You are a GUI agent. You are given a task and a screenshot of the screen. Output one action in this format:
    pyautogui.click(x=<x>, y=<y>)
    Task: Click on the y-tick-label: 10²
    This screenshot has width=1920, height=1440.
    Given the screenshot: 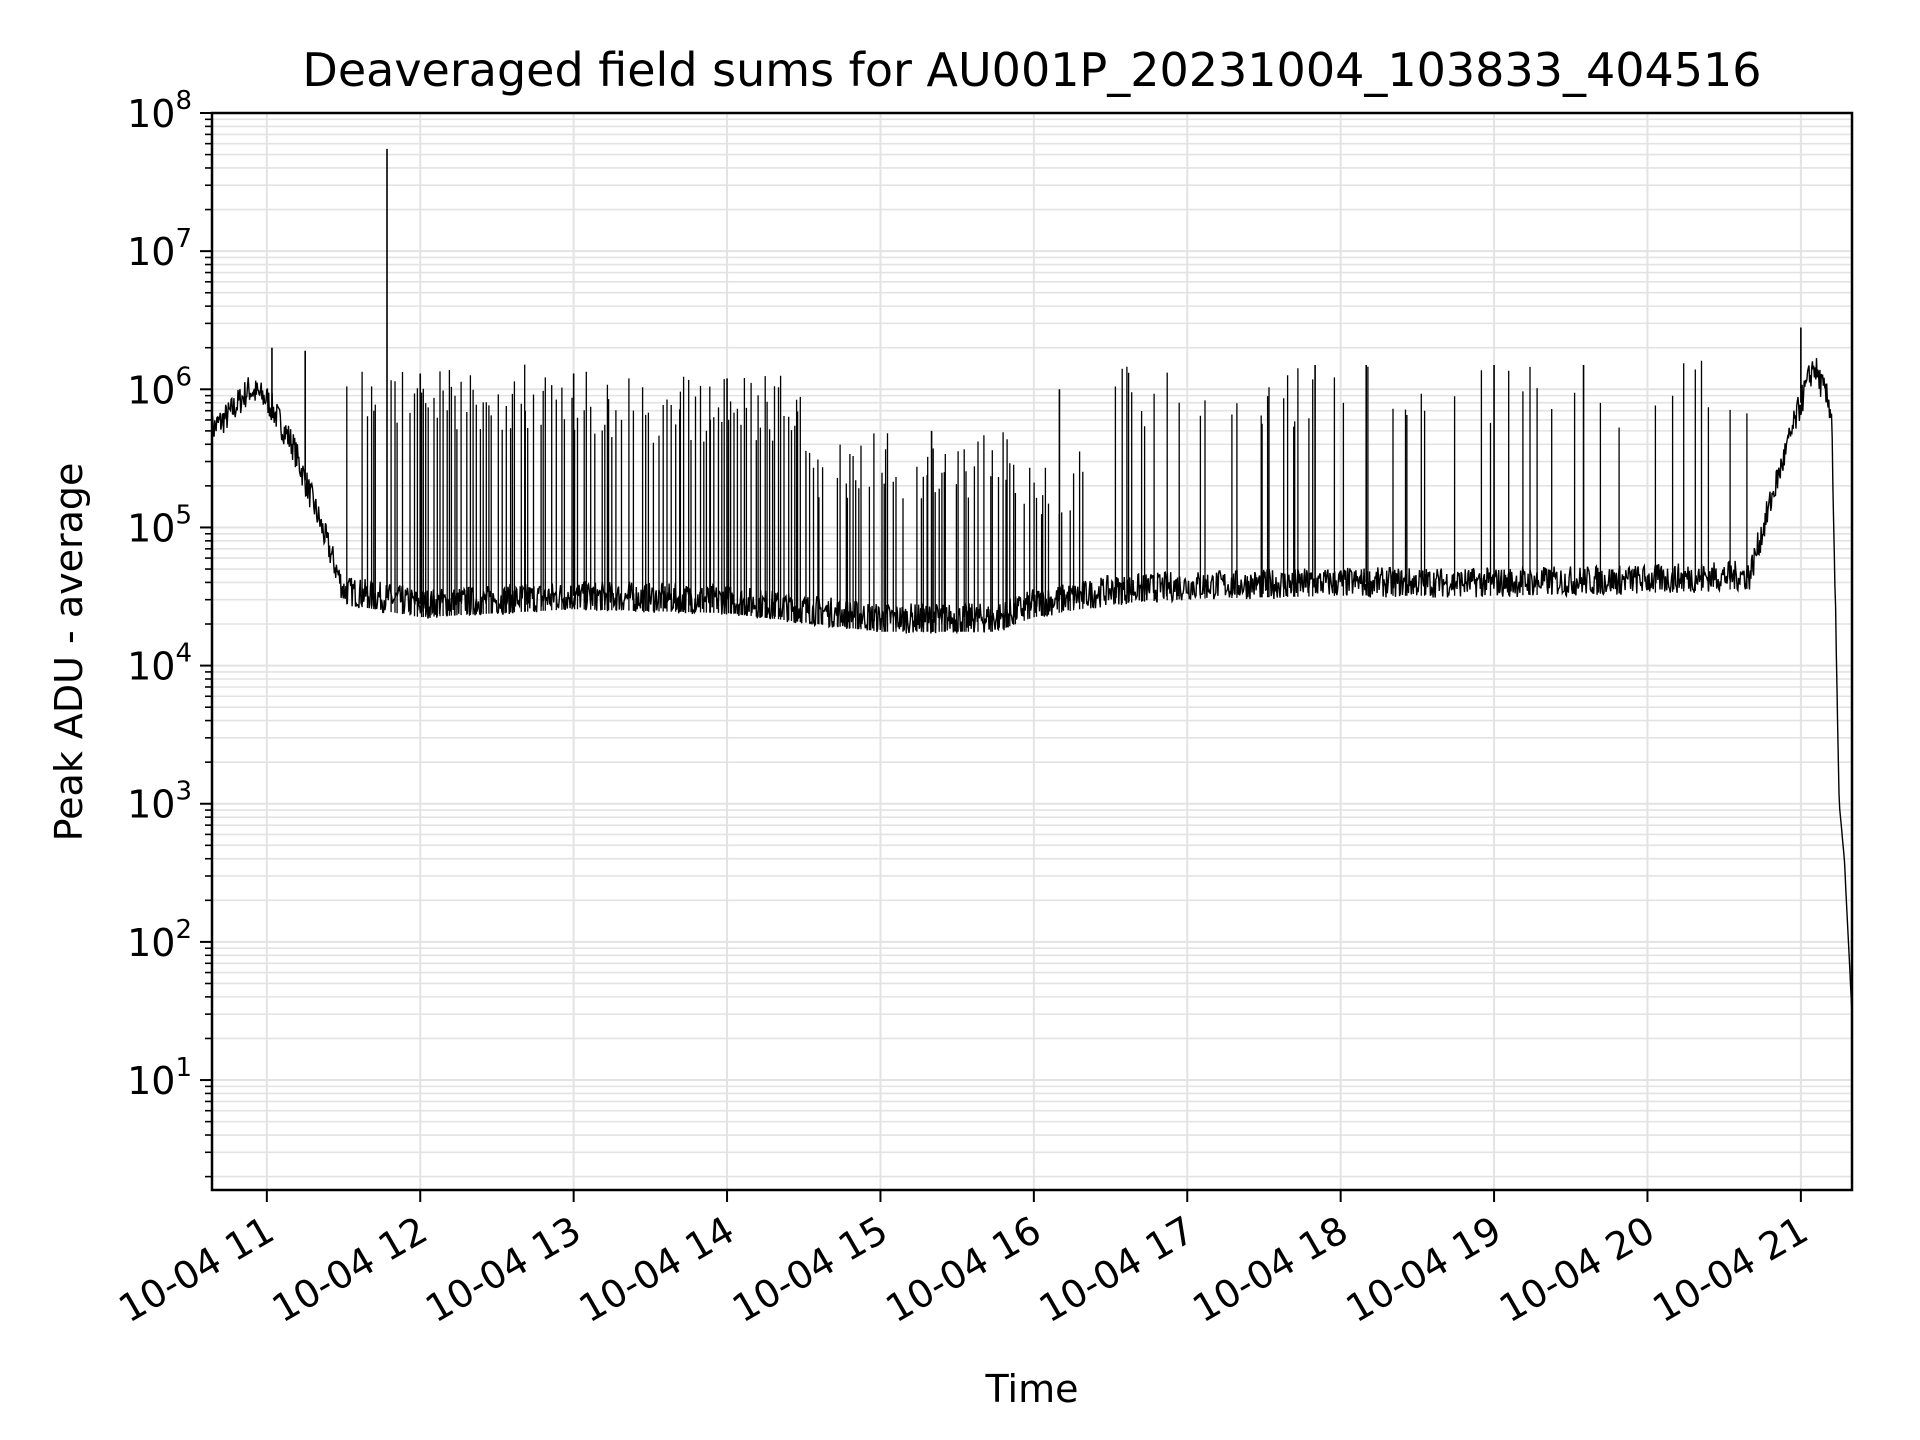 What is the action you would take?
    pyautogui.click(x=159, y=940)
    